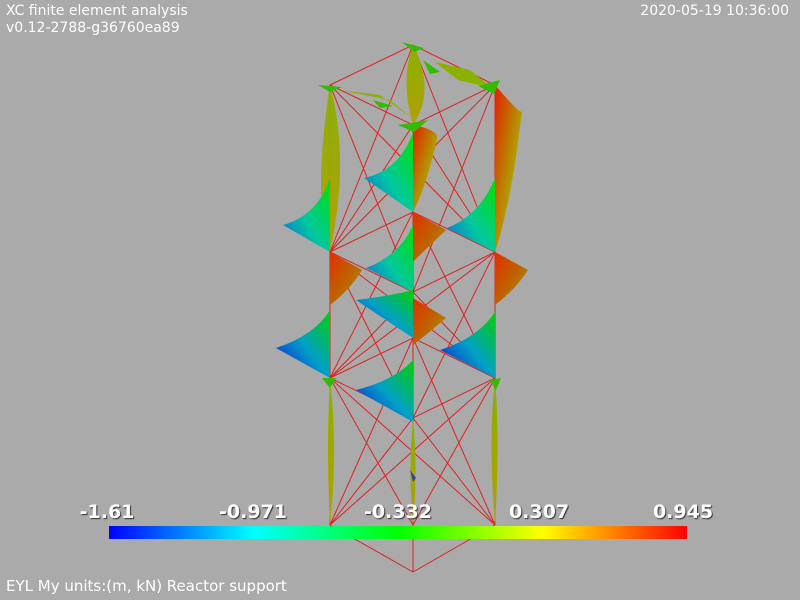 This screenshot has height=600, width=800. I want to click on timestamp: 2020-05-19 10:36:00, so click(714, 11).